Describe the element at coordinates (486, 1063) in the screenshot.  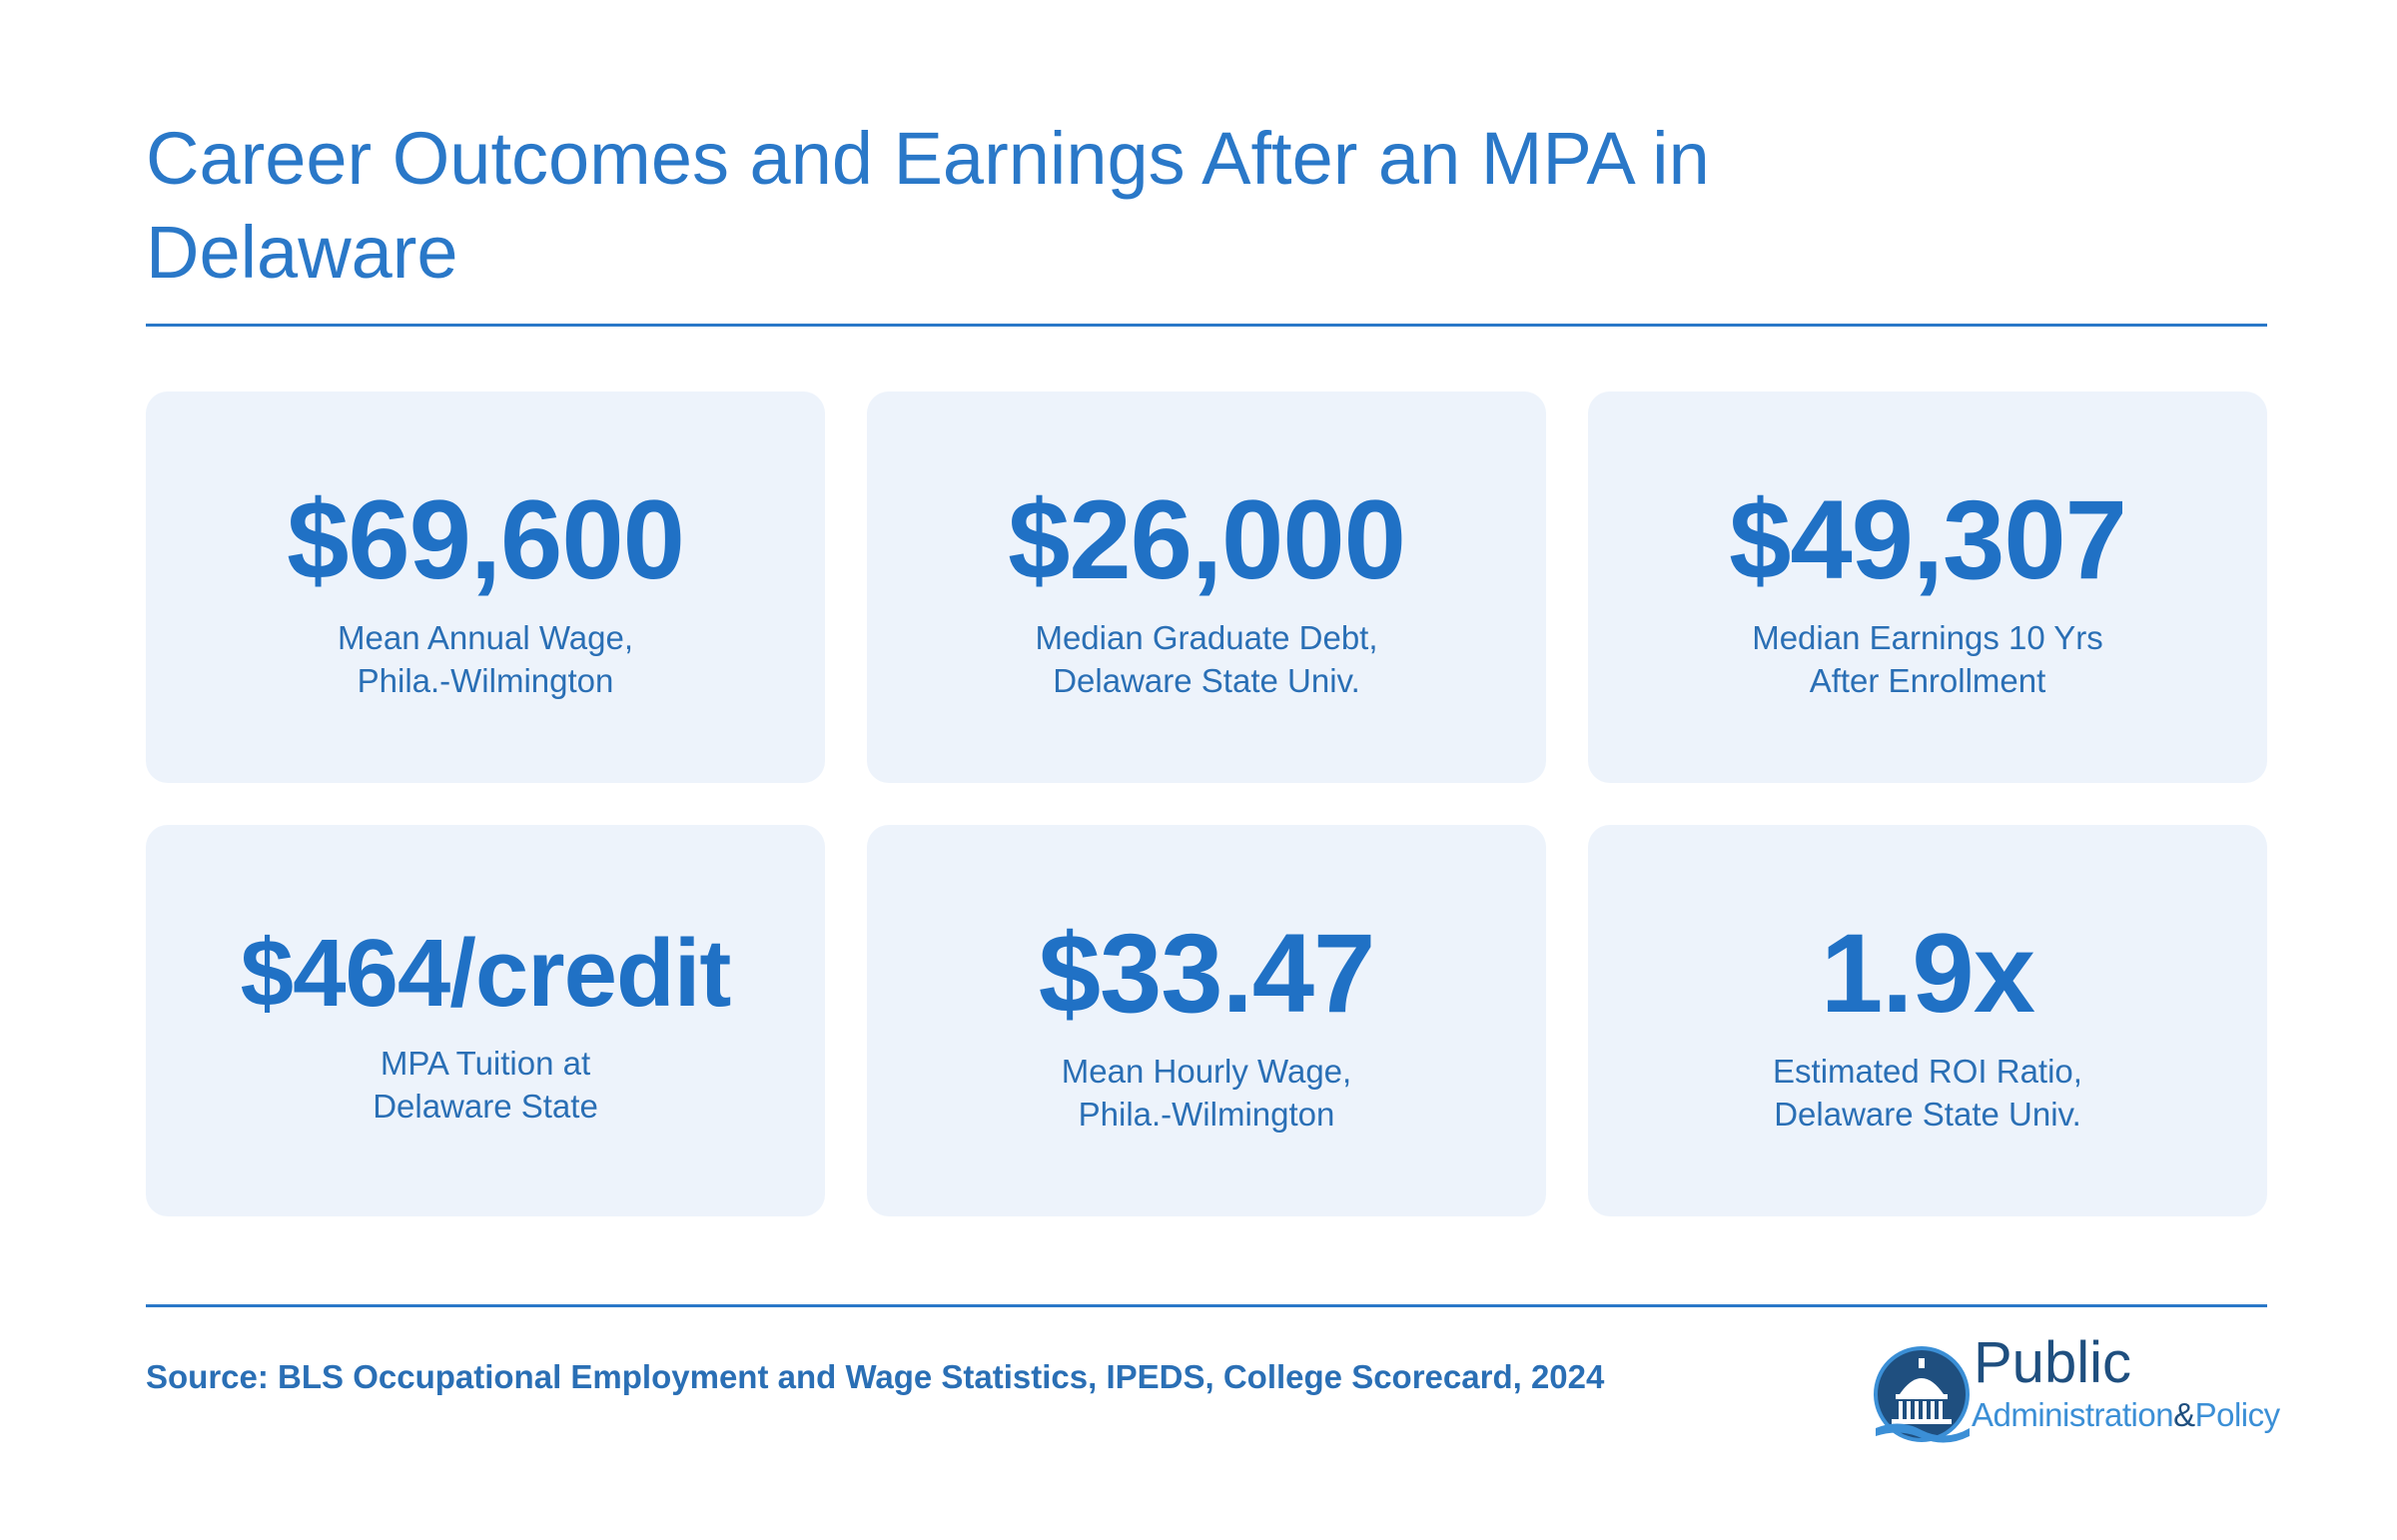
I see `stat-label-line1: MPA Tuition at` at that location.